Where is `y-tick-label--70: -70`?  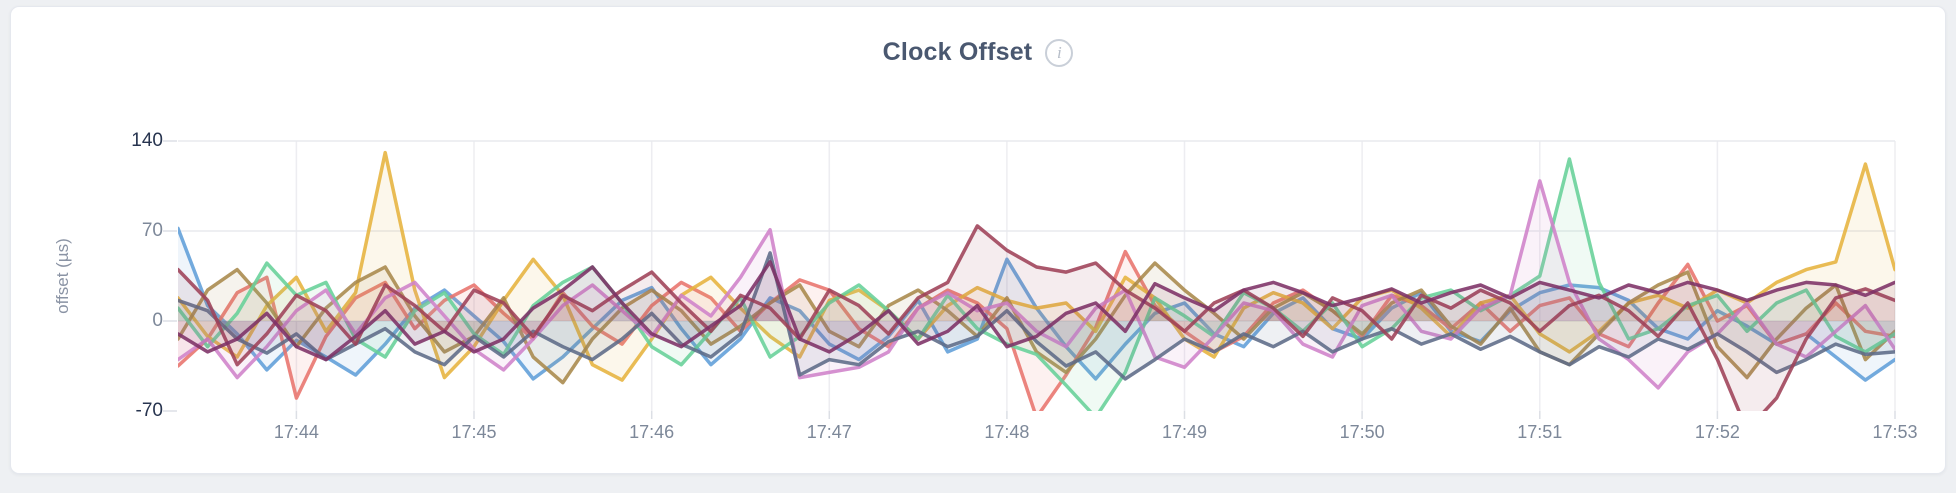 y-tick-label--70: -70 is located at coordinates (149, 410).